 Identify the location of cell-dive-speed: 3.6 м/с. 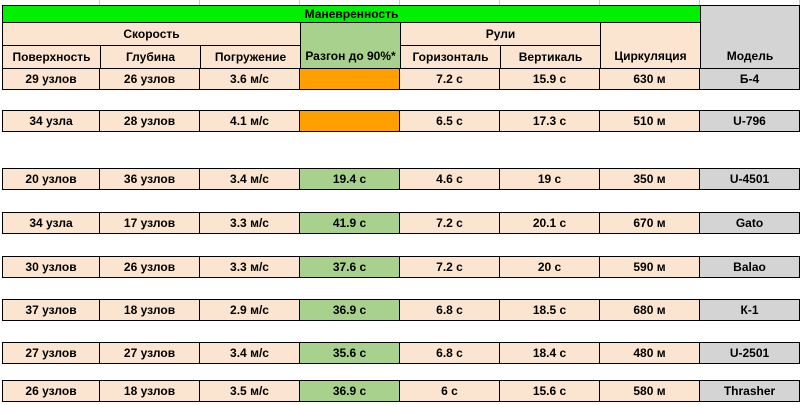
(250, 79).